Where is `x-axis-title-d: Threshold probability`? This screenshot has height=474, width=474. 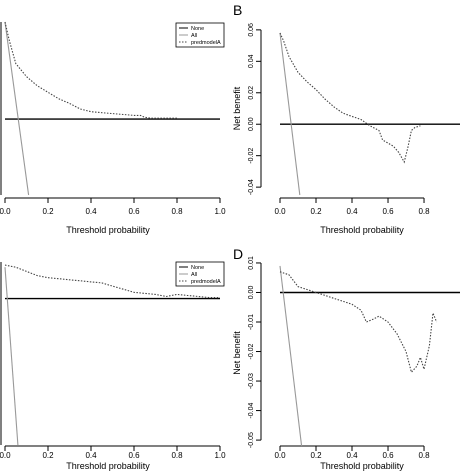
x-axis-title-d: Threshold probability is located at coordinates (362, 466).